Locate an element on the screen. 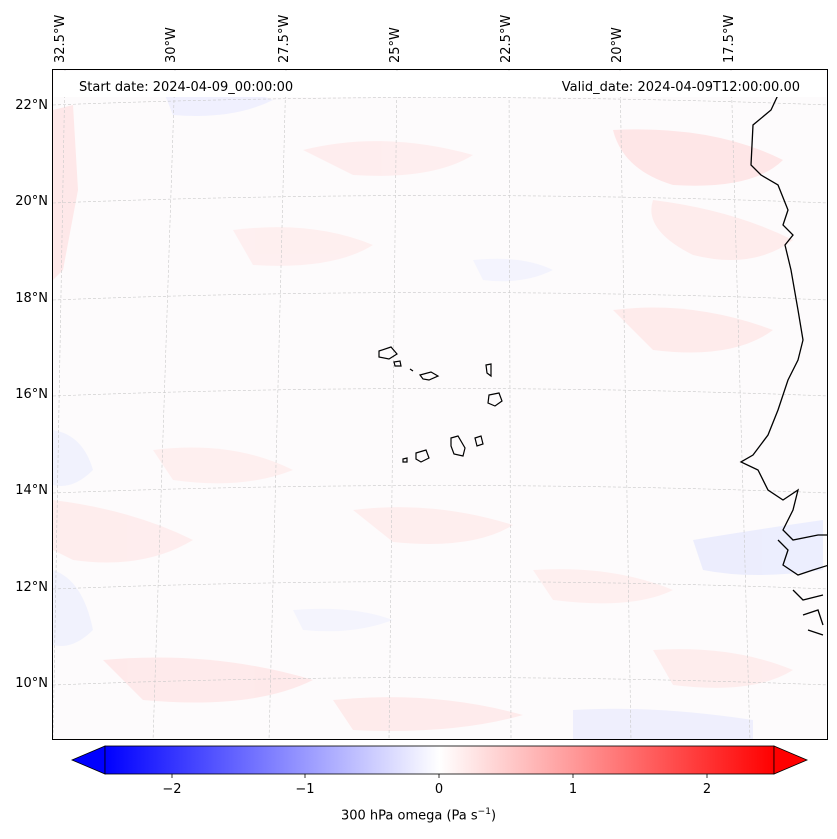 The width and height of the screenshot is (837, 839). cape-verde-islands is located at coordinates (440, 404).